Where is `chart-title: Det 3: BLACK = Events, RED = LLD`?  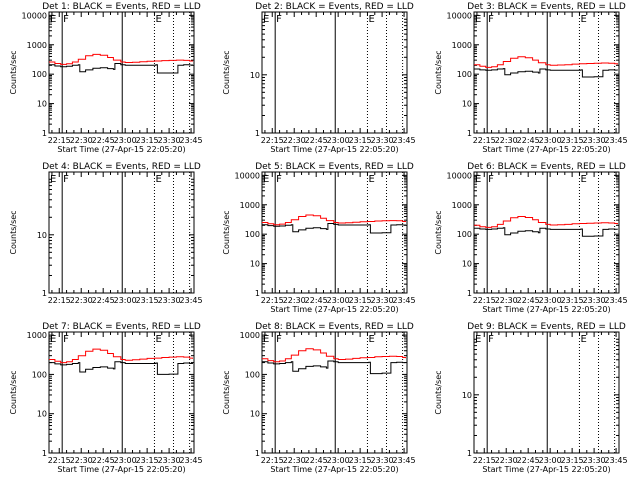
chart-title: Det 3: BLACK = Events, RED = LLD is located at coordinates (546, 7).